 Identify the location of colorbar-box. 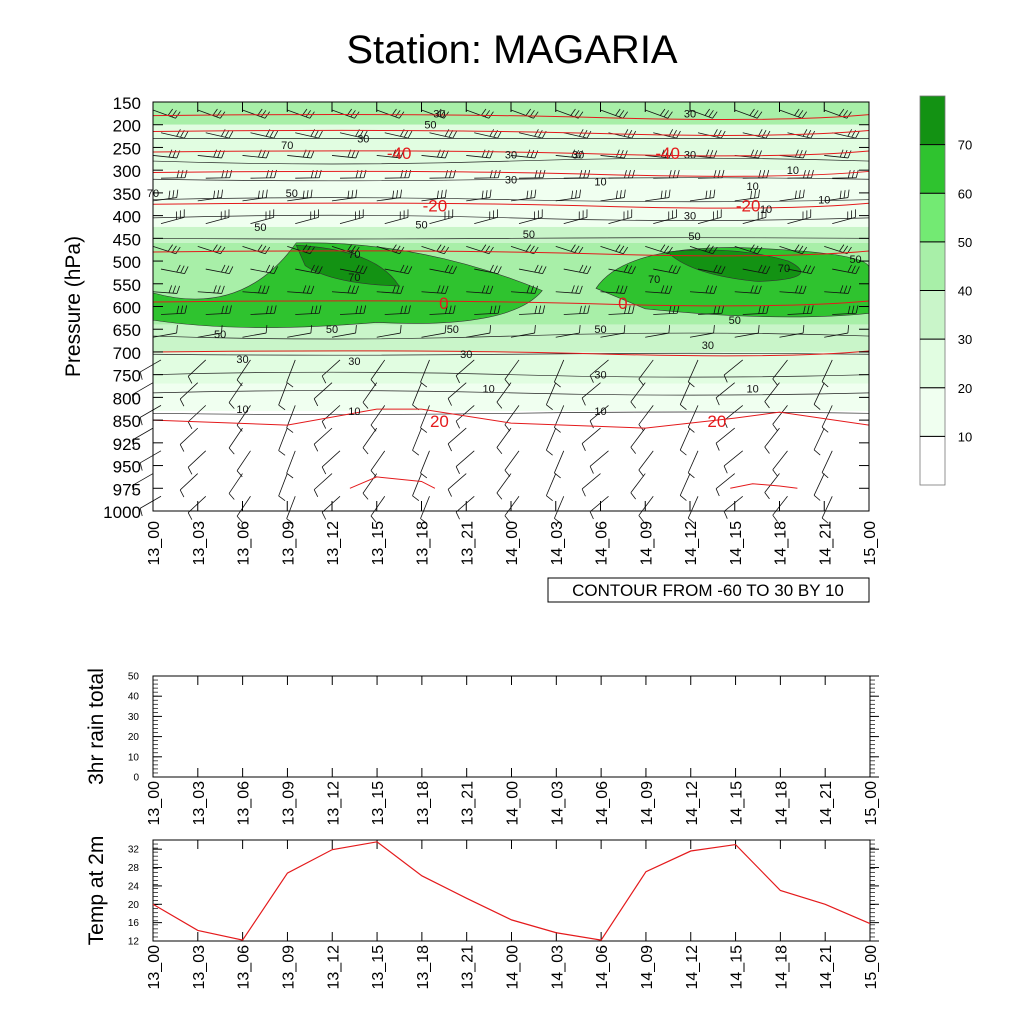
(932, 460).